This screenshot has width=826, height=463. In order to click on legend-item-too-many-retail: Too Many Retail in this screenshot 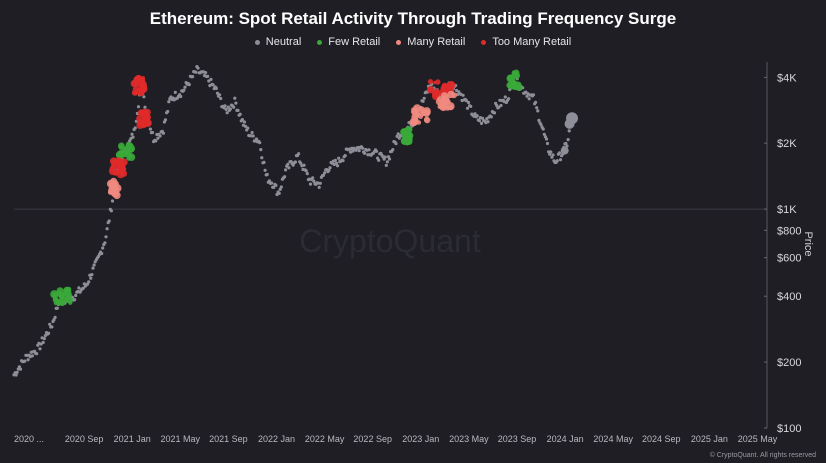, I will do `click(526, 42)`.